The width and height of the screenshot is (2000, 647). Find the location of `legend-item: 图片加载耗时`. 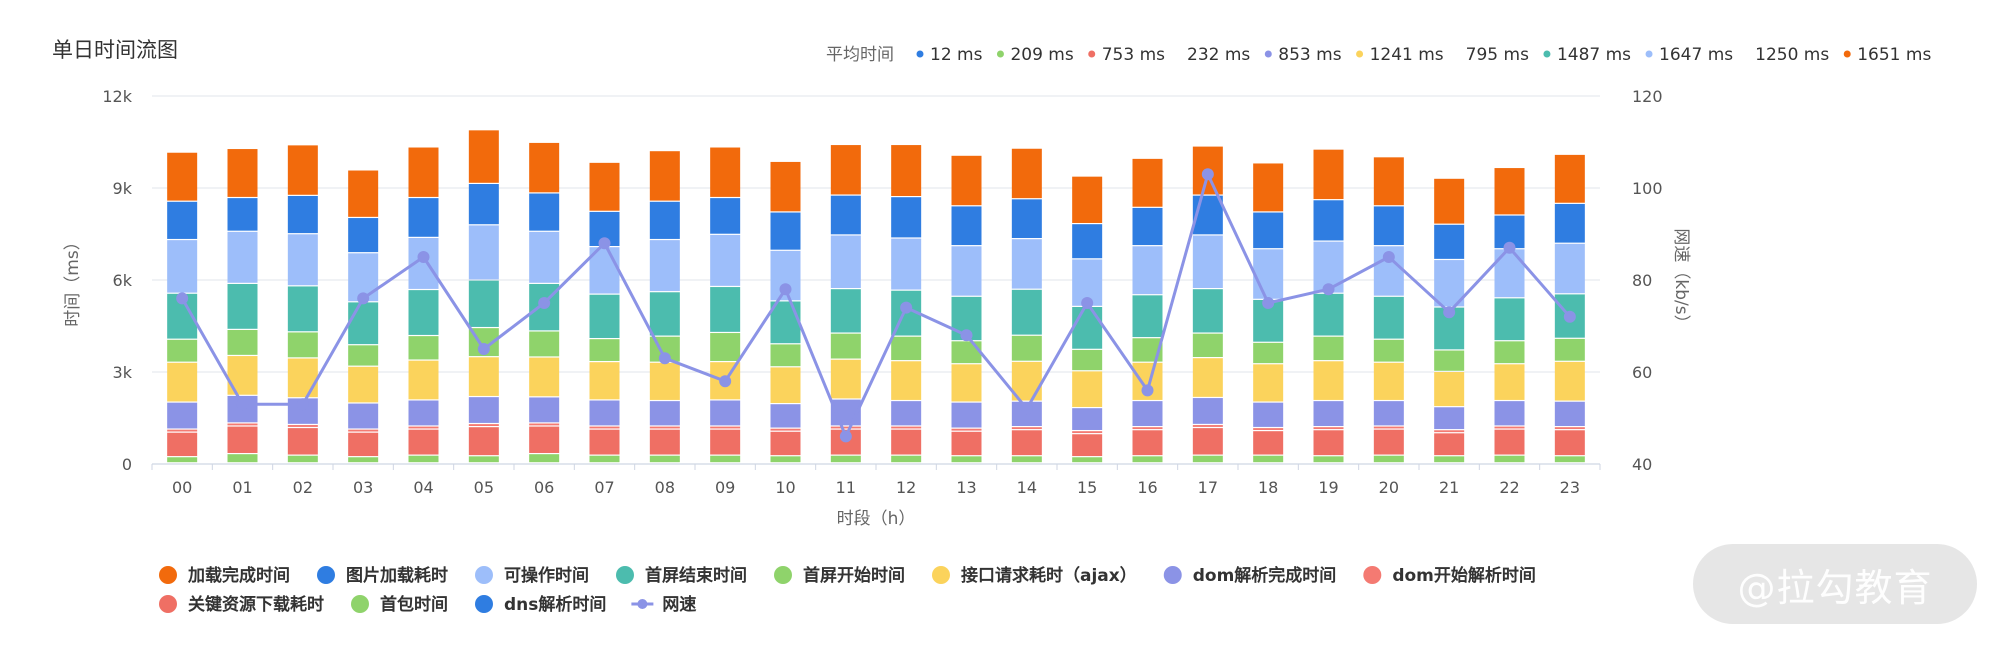

legend-item: 图片加载耗时 is located at coordinates (382, 575).